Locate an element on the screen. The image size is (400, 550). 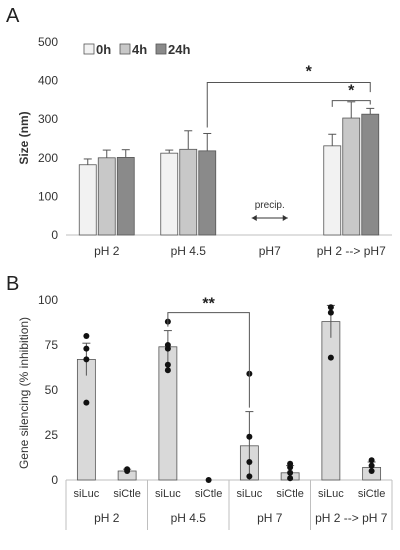
category-label: pH 4.5 is located at coordinates (189, 251).